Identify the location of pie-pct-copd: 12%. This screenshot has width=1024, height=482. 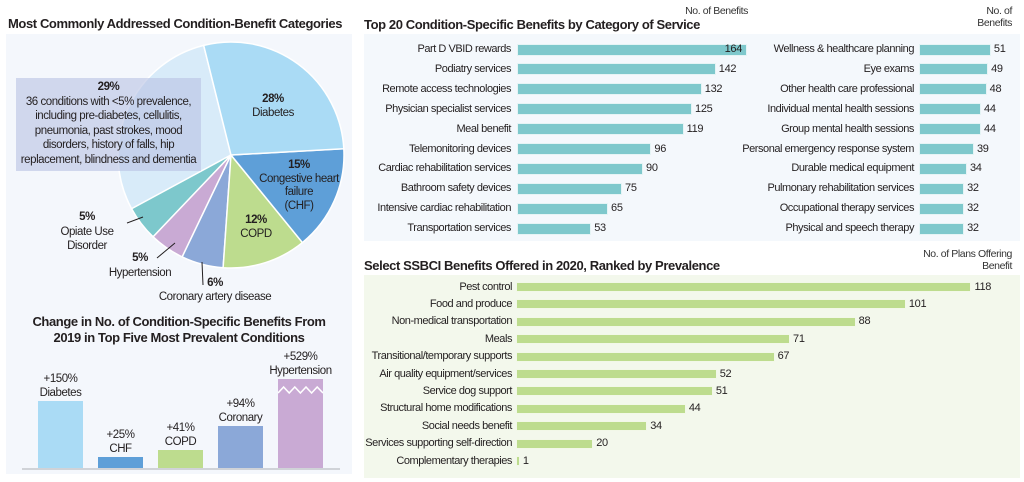
(256, 220).